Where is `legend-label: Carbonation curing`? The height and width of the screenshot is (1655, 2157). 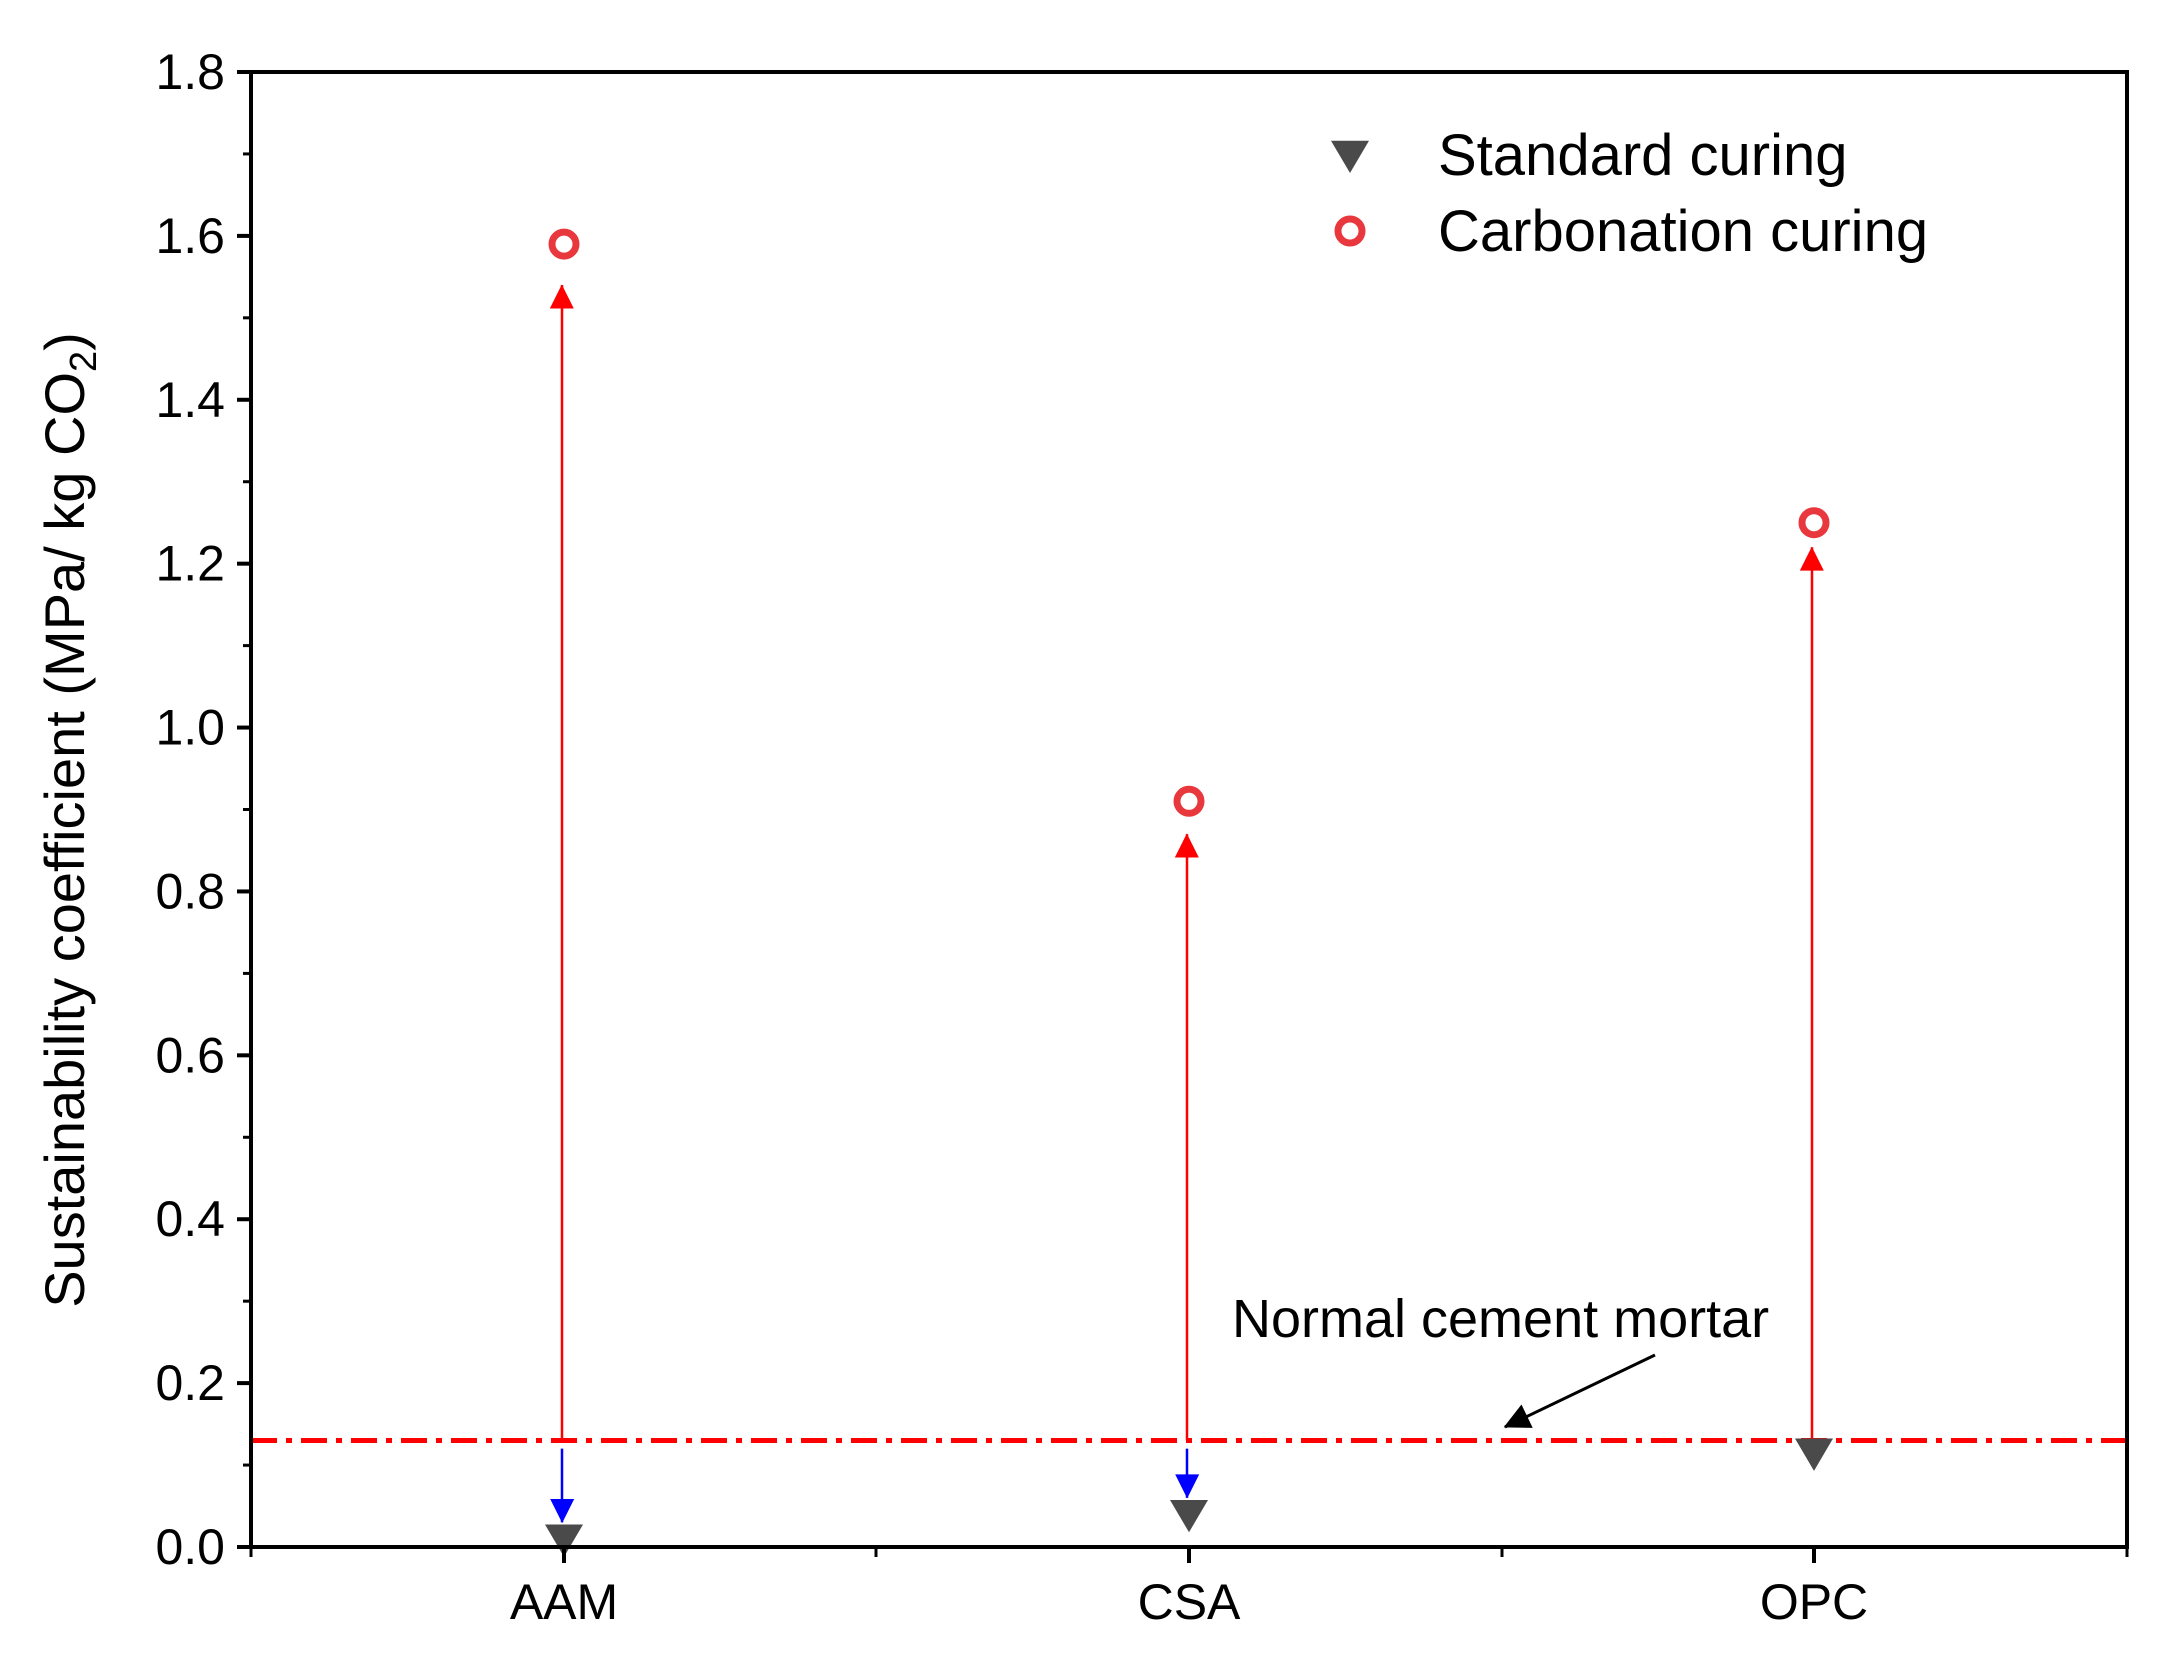
legend-label: Carbonation curing is located at coordinates (1683, 231).